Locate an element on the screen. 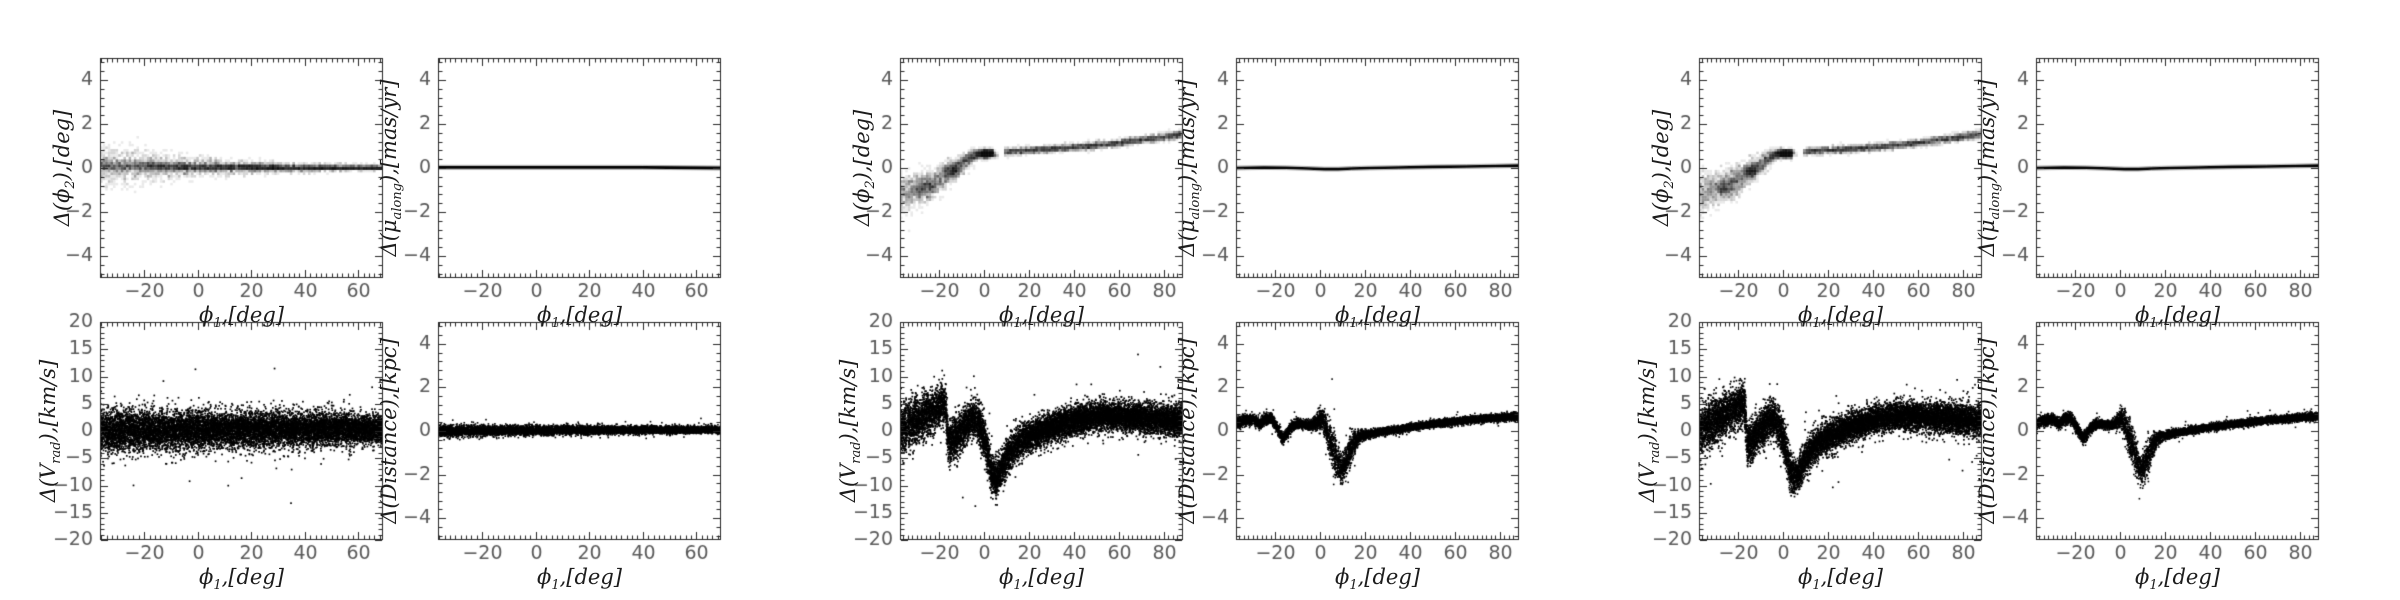  panel-group-1-delta-mu-along is located at coordinates (579, 168).